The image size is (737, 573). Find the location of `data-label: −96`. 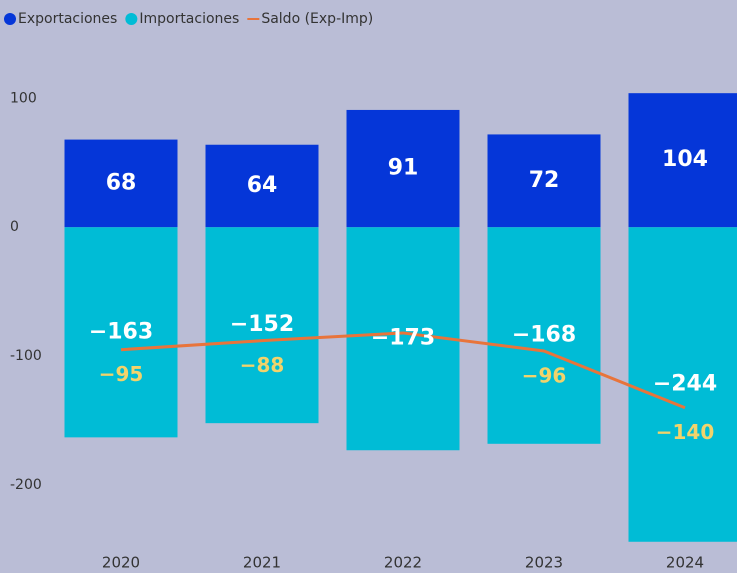

data-label: −96 is located at coordinates (544, 375).